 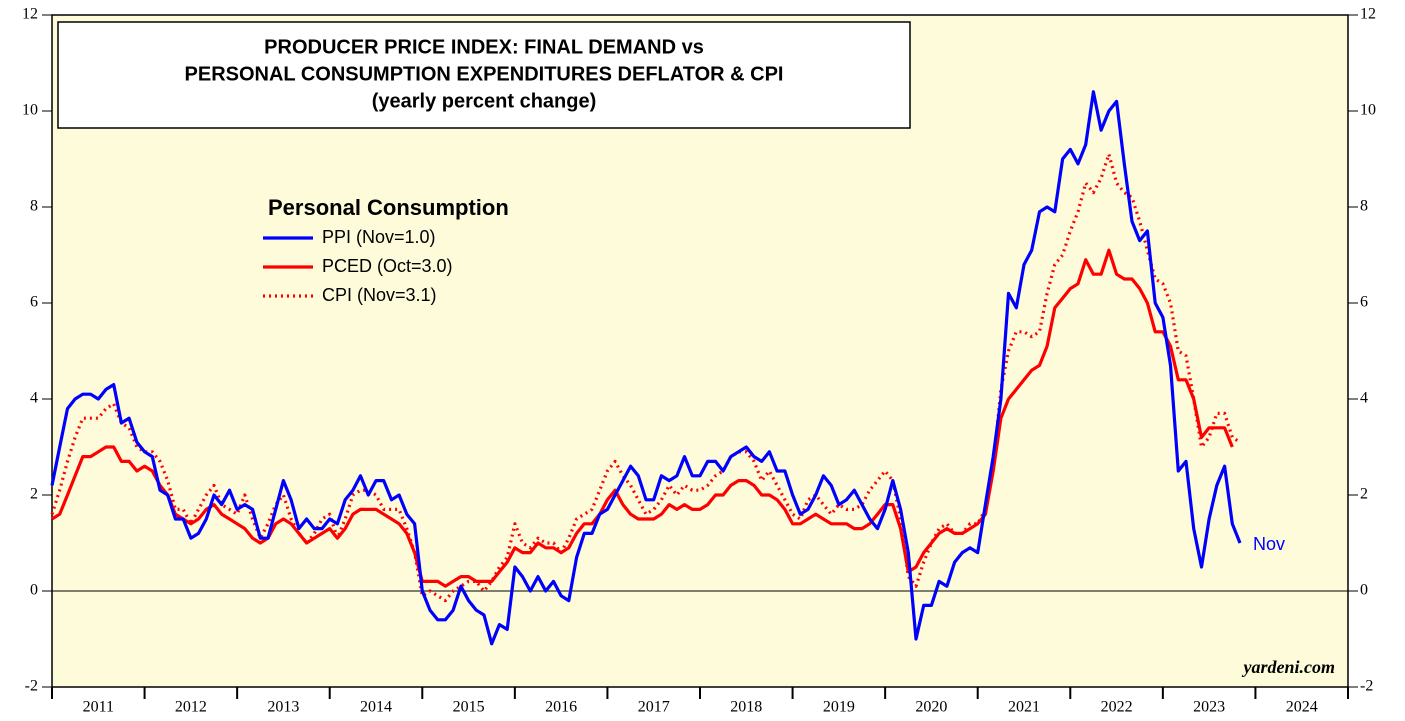 I want to click on x-tick-label: 2013, so click(x=283, y=707).